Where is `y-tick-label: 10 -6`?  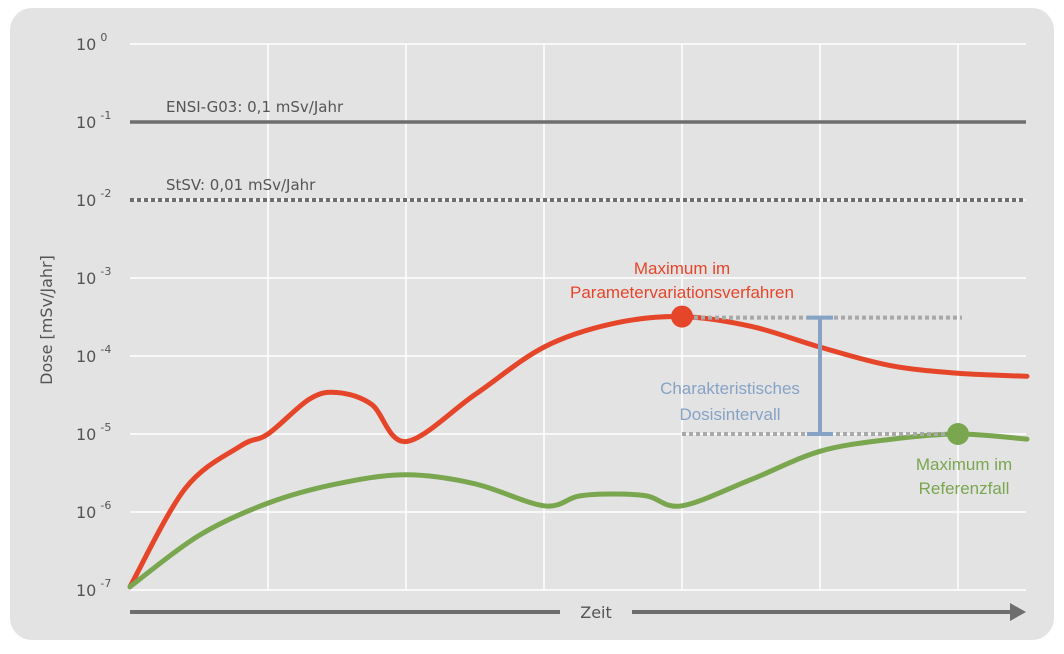
y-tick-label: 10 -6 is located at coordinates (93, 510).